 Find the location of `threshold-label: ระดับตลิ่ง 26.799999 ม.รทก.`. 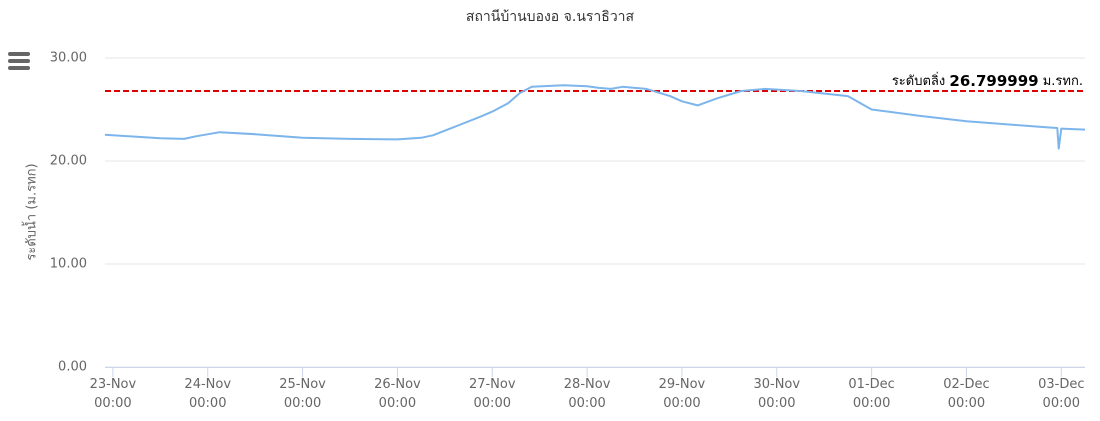

threshold-label: ระดับตลิ่ง 26.799999 ม.รทก. is located at coordinates (987, 80).